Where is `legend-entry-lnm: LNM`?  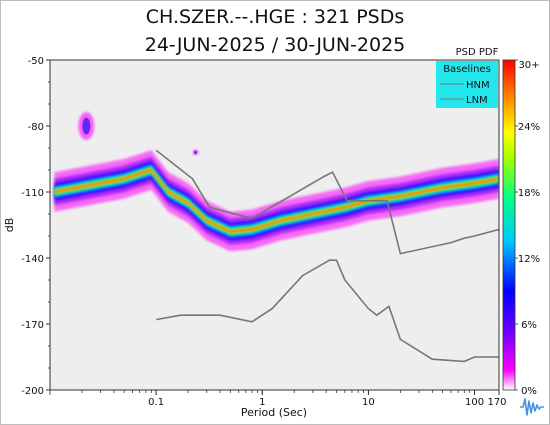
legend-entry-lnm: LNM is located at coordinates (477, 100).